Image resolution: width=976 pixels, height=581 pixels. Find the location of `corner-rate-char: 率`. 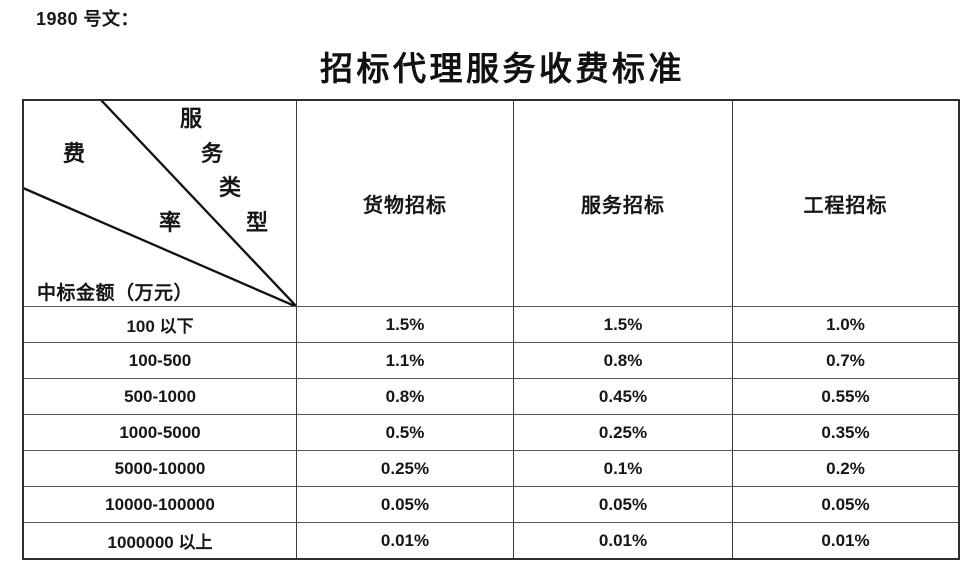

corner-rate-char: 率 is located at coordinates (170, 223).